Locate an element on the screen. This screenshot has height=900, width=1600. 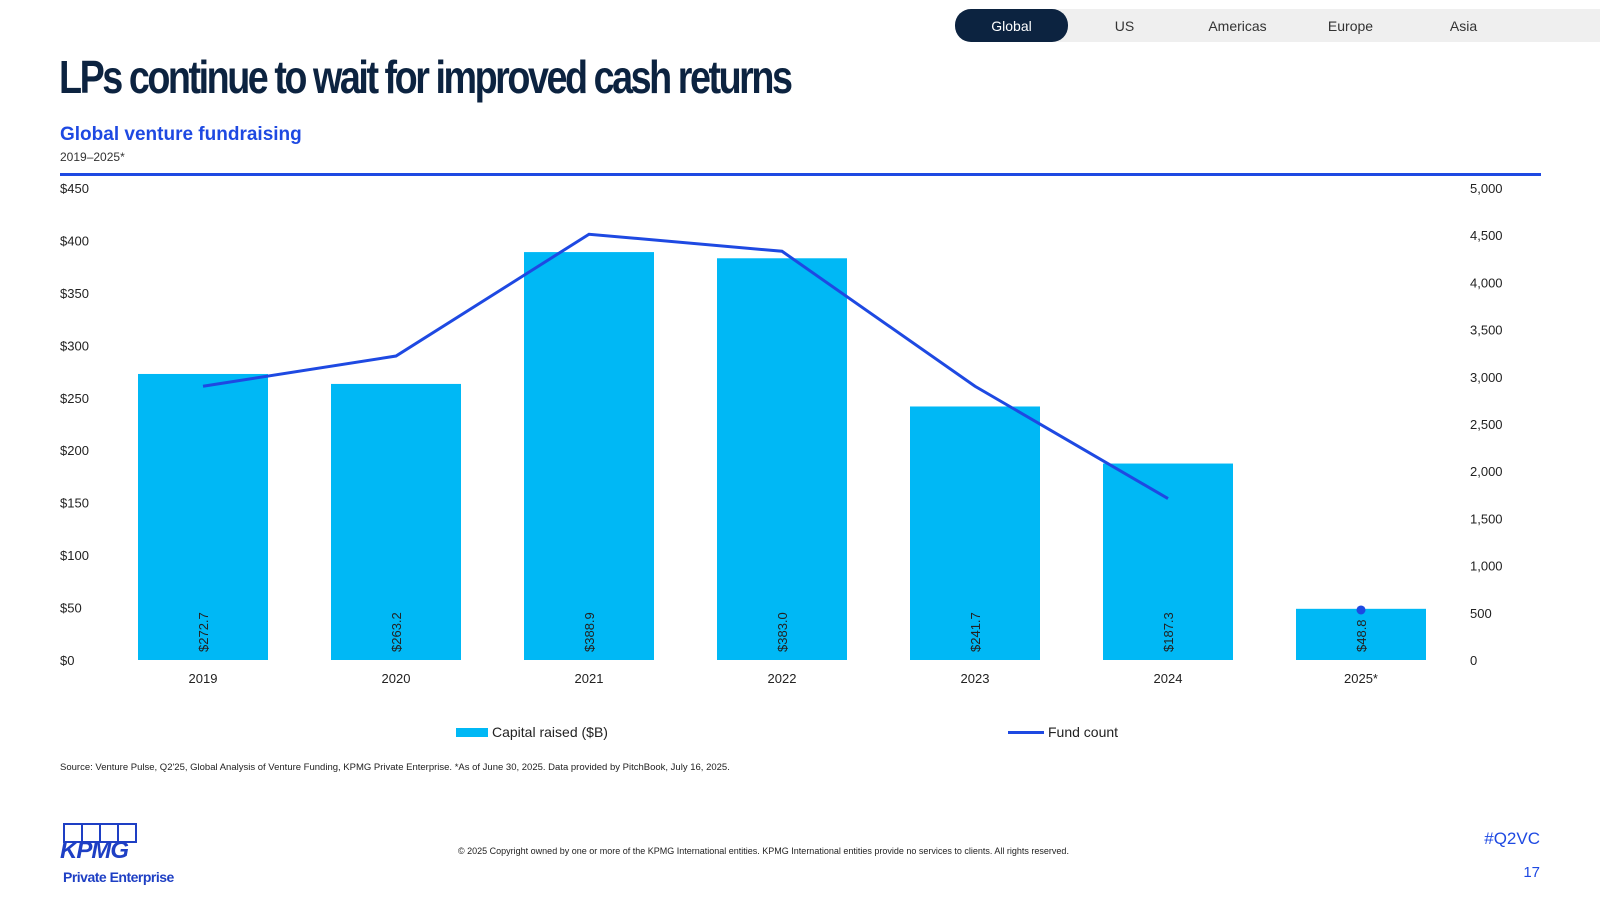
bar-data-label: $272.7 is located at coordinates (203, 632).